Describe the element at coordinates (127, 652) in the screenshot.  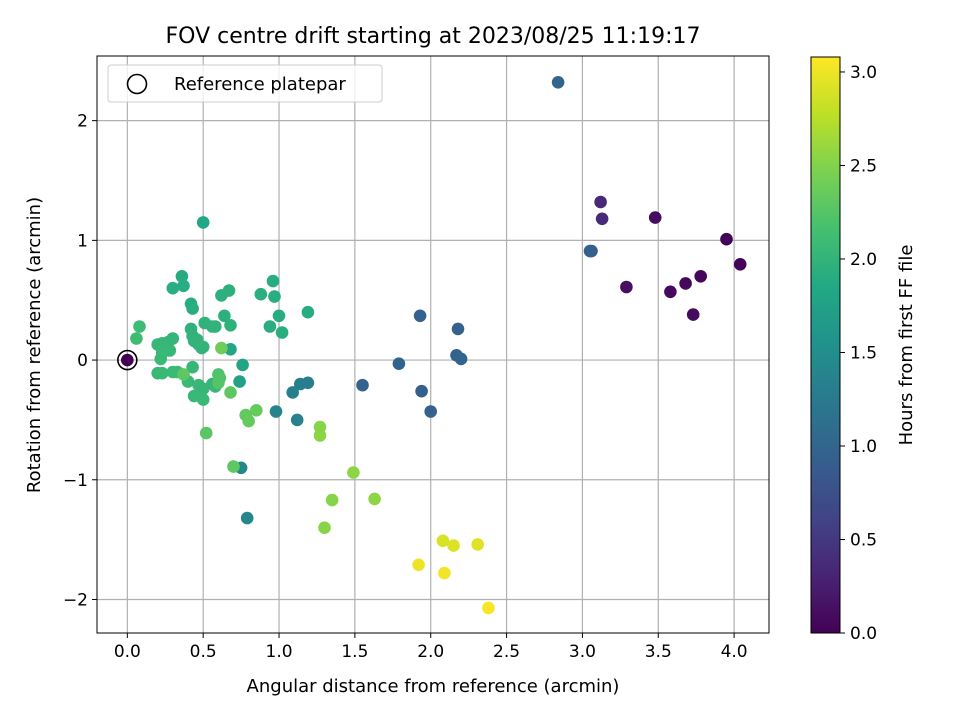
I see `x-tick-label: 0.0` at that location.